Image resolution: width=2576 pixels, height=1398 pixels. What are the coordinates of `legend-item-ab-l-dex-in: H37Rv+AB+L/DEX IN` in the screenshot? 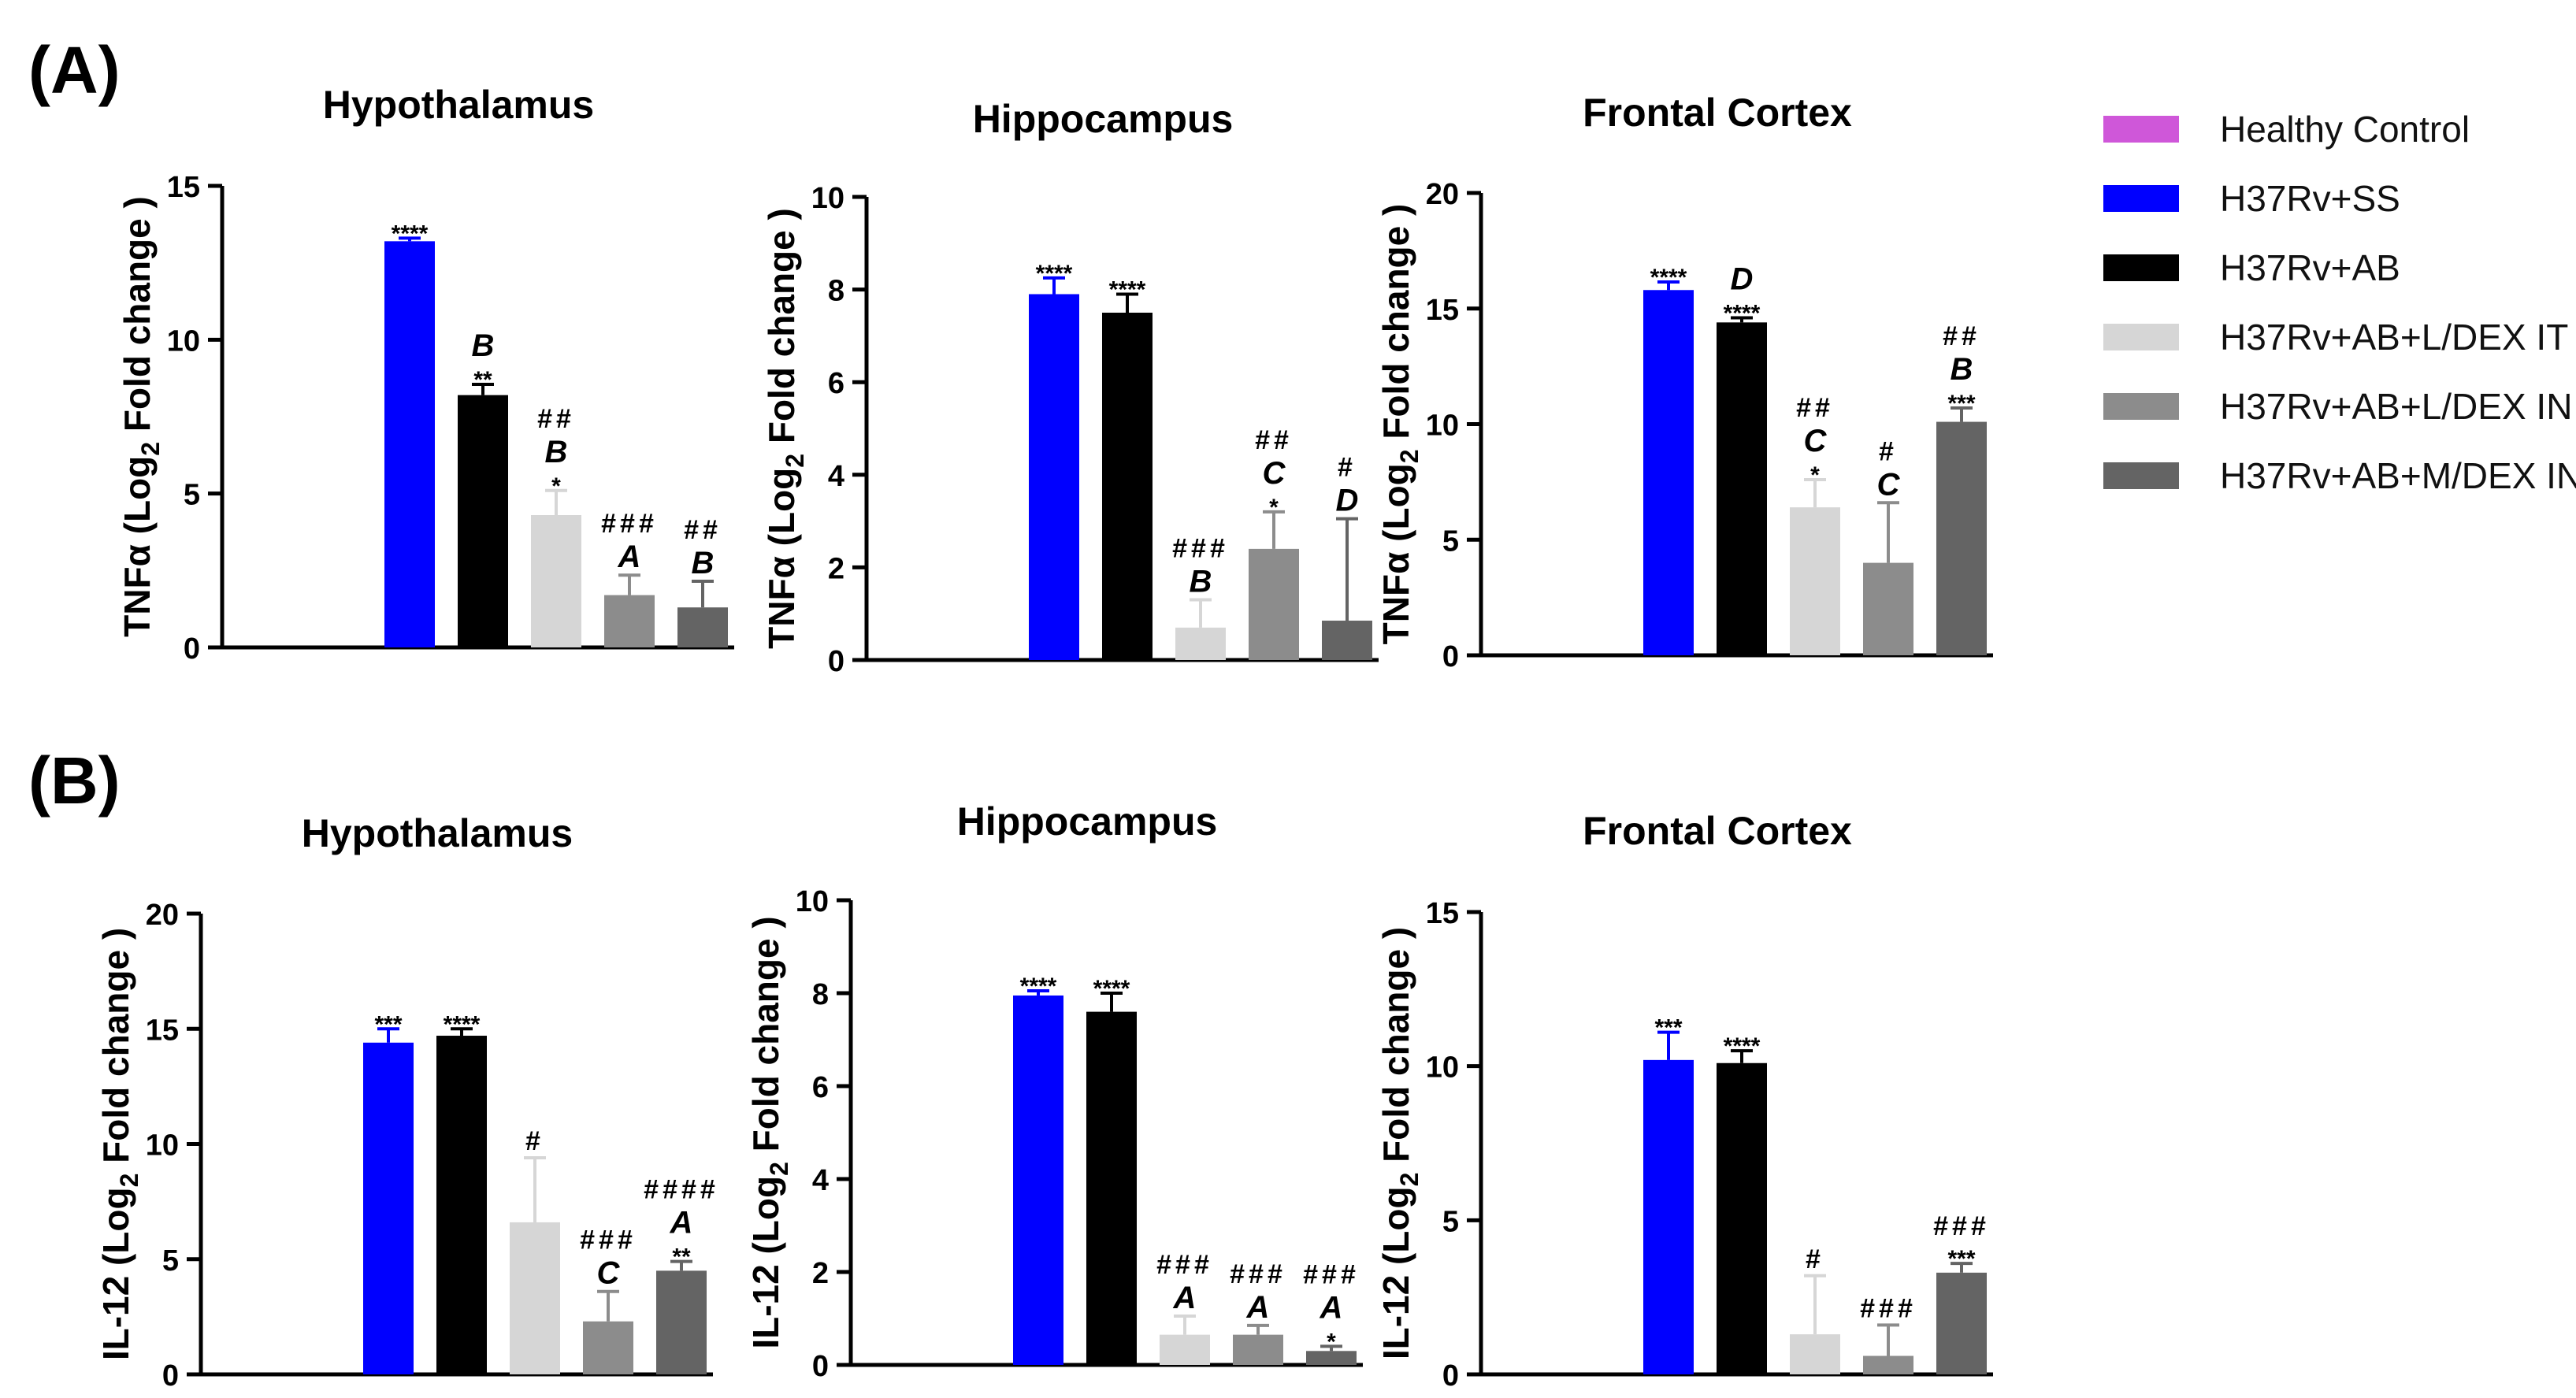 It's located at (2339, 406).